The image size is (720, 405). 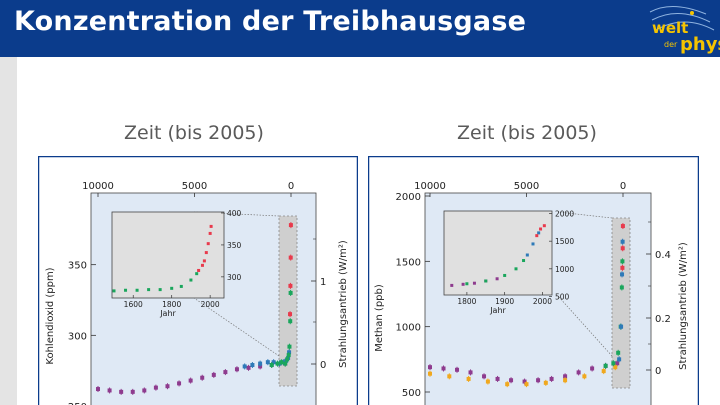 What do you see at coordinates (98, 186) in the screenshot?
I see `x-tick-label: 10000` at bounding box center [98, 186].